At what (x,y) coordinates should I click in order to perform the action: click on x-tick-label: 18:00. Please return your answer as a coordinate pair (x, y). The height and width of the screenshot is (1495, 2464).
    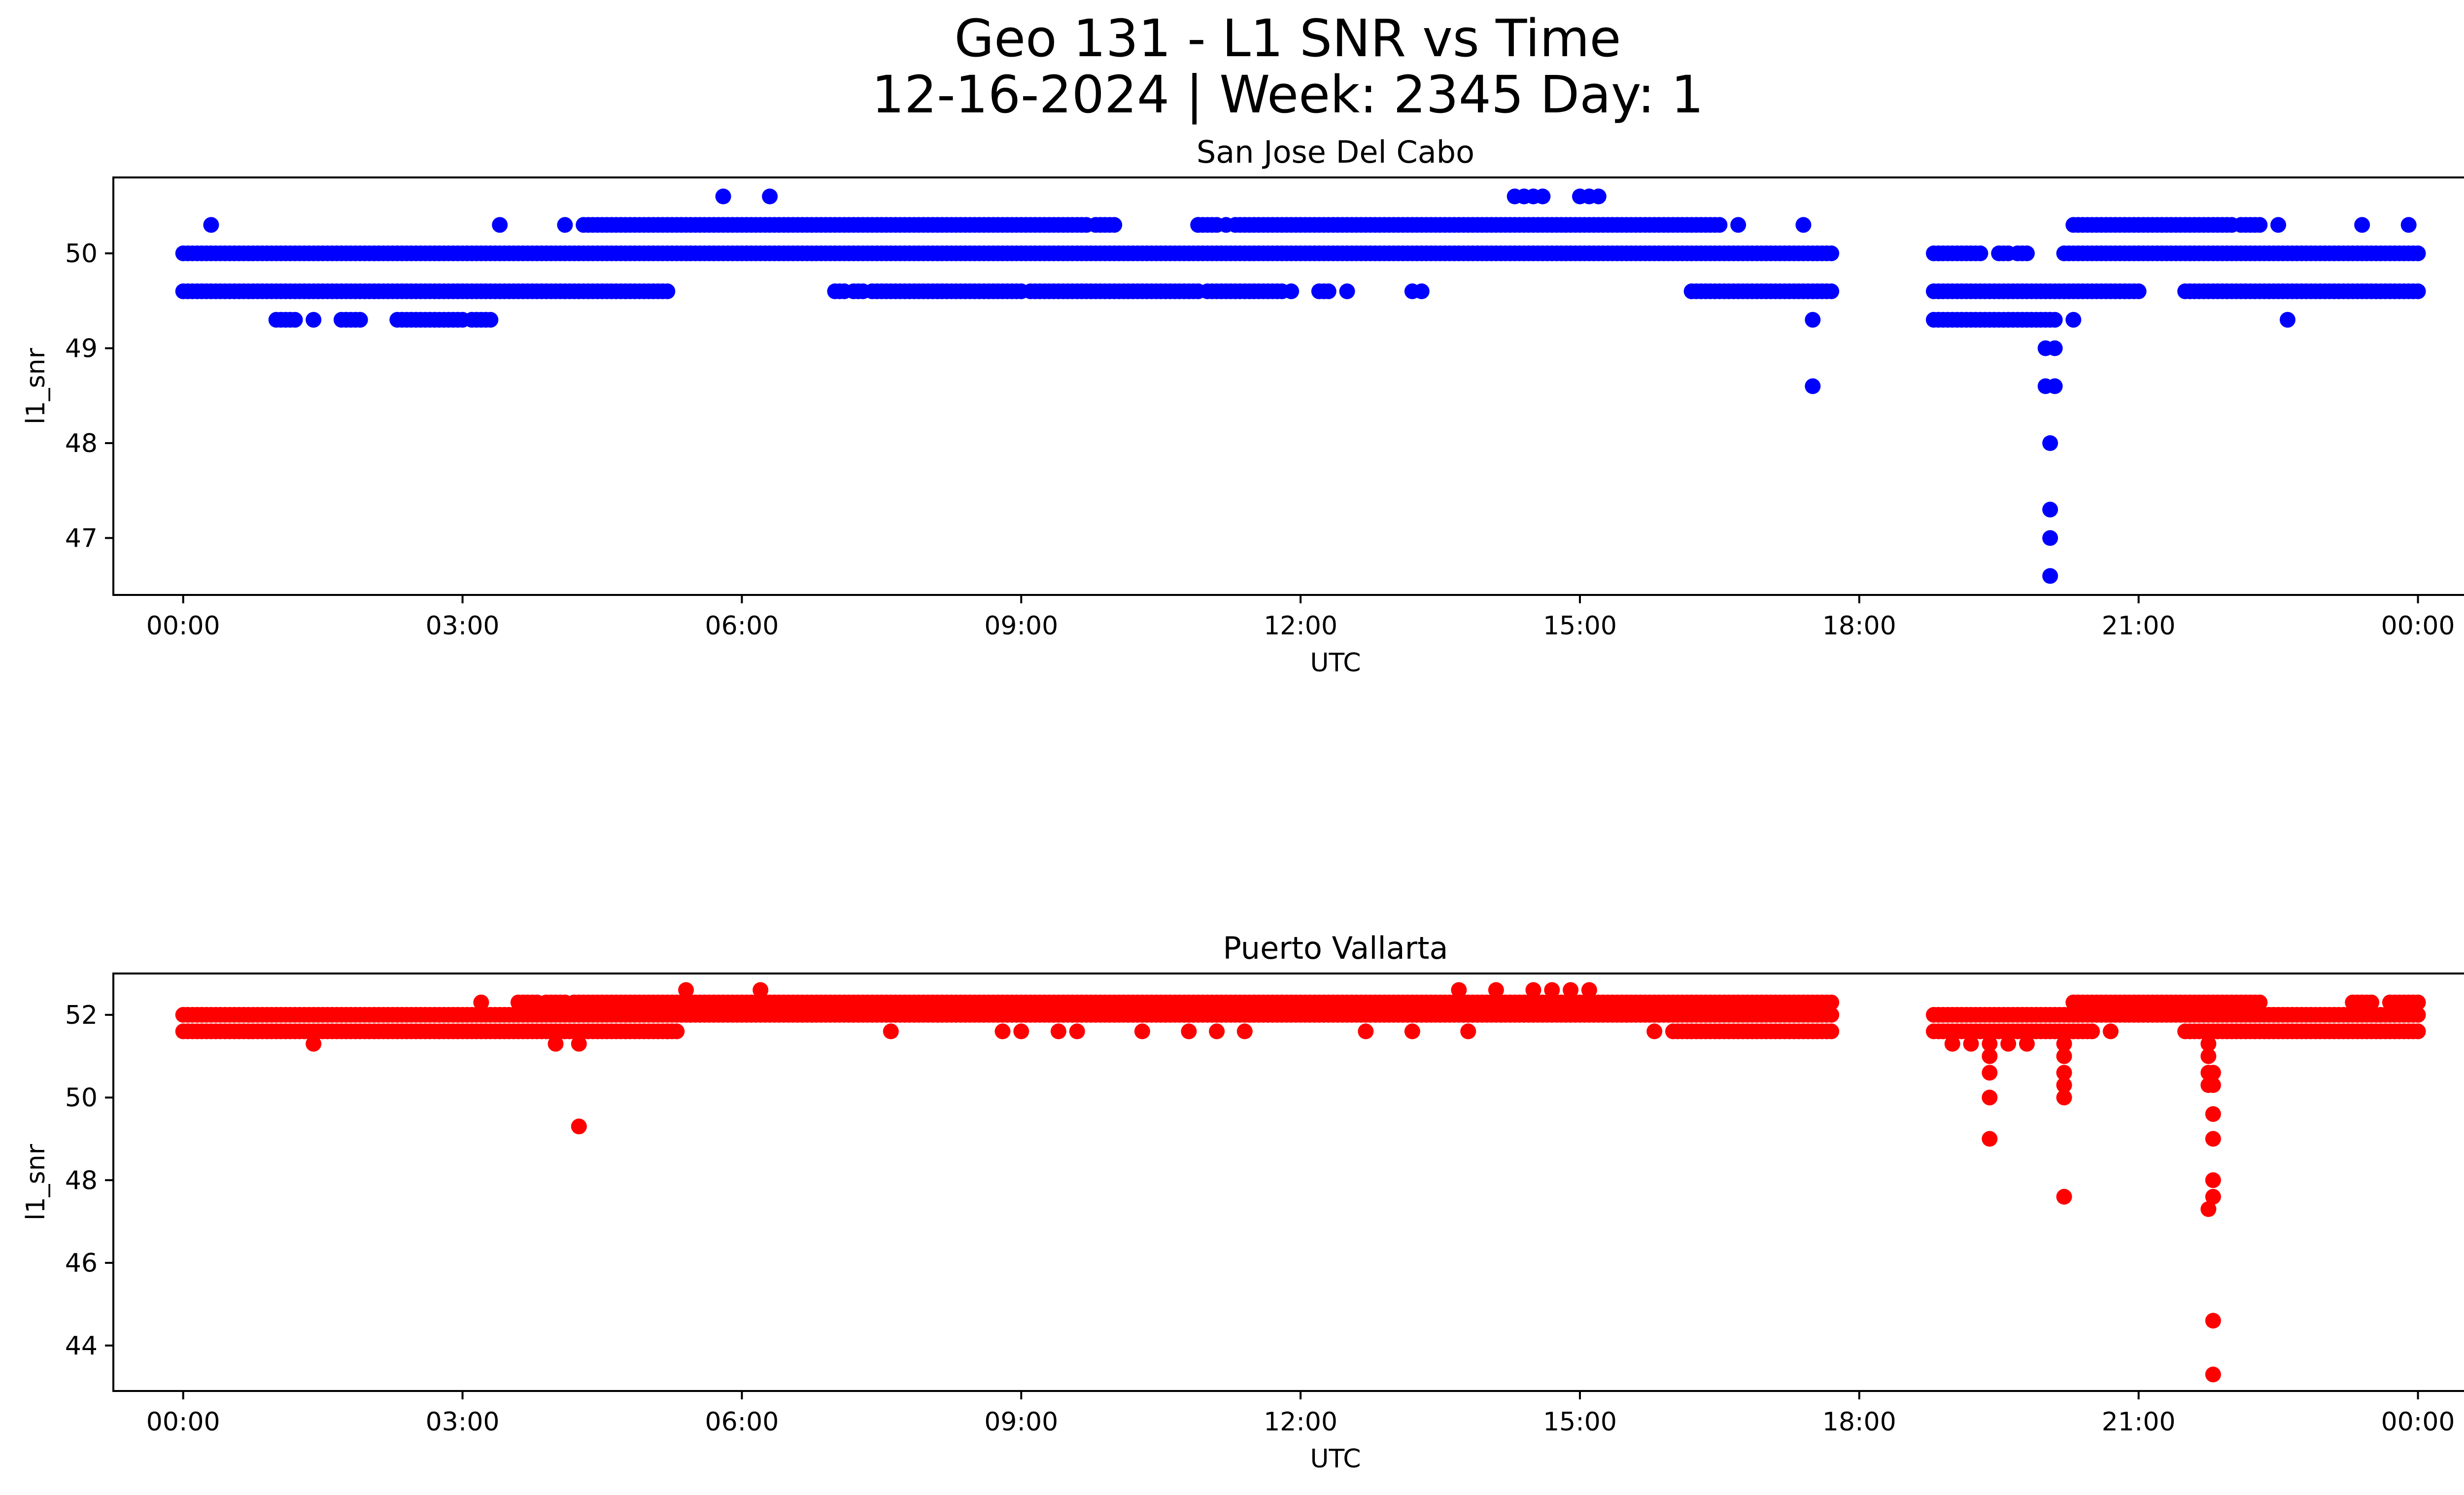
    Looking at the image, I should click on (1859, 1422).